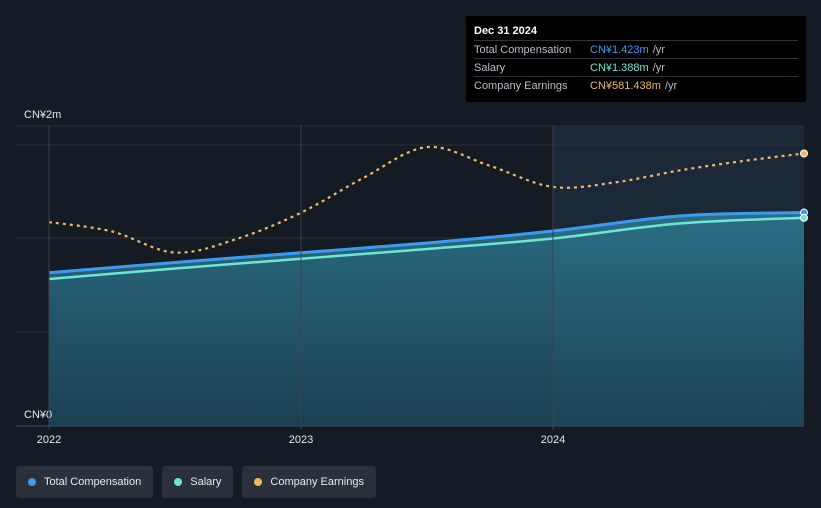  What do you see at coordinates (619, 67) in the screenshot?
I see `tooltip-value: CN¥1.388m` at bounding box center [619, 67].